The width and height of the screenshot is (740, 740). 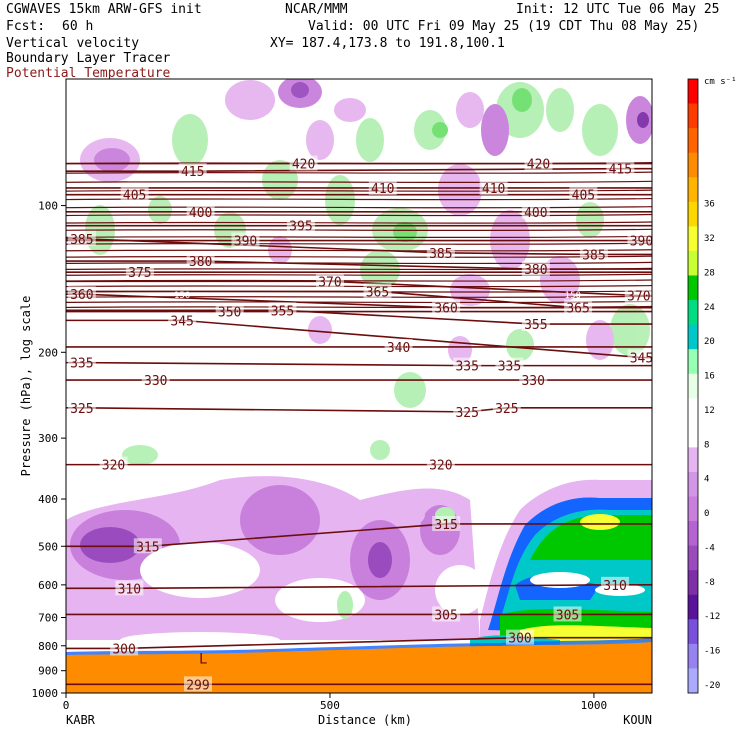 I want to click on y-tick-label: 200, so click(x=48, y=352).